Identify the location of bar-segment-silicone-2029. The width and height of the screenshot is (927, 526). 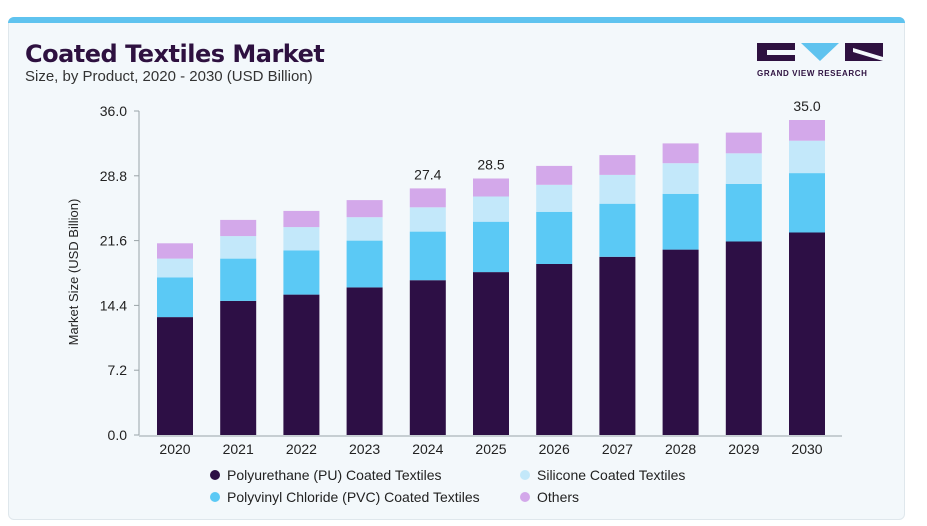
(743, 168).